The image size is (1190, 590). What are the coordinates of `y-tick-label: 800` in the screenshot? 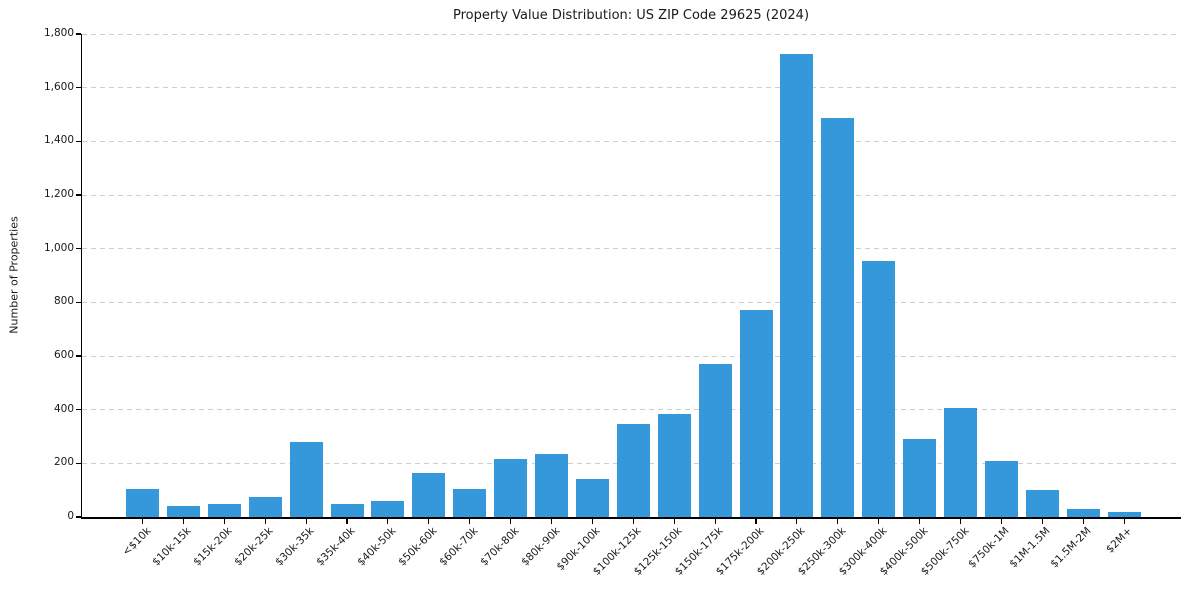 It's located at (63, 301).